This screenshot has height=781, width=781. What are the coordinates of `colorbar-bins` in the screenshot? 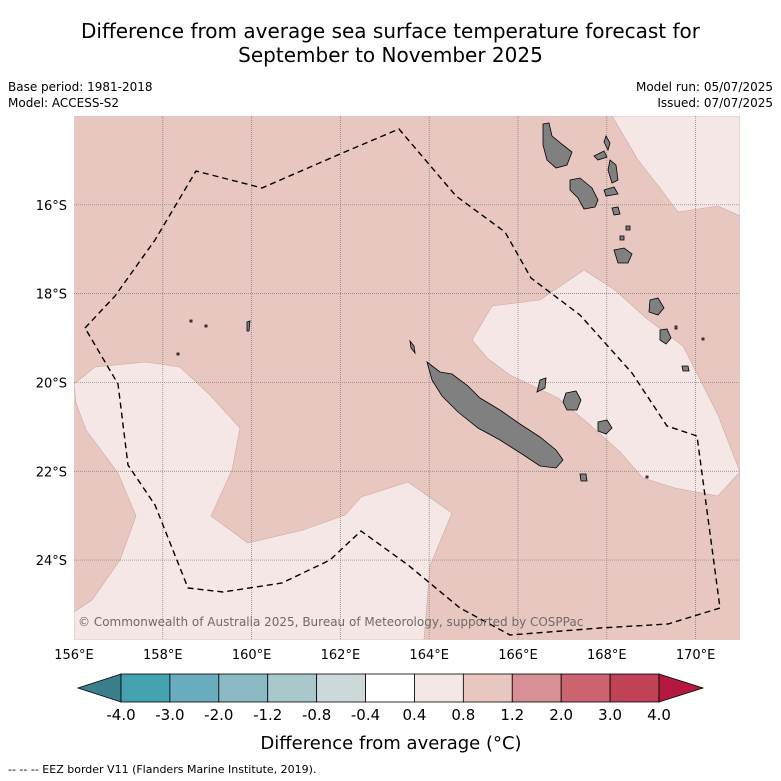 It's located at (390, 688).